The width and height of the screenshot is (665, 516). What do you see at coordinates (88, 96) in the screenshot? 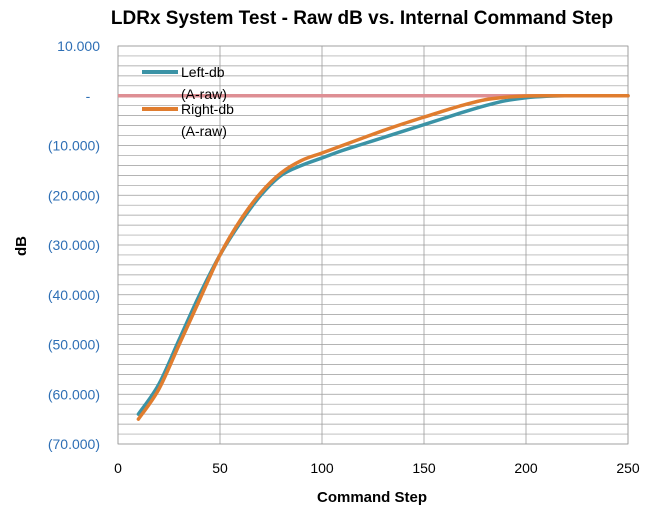
I see `y-tick-label: -` at bounding box center [88, 96].